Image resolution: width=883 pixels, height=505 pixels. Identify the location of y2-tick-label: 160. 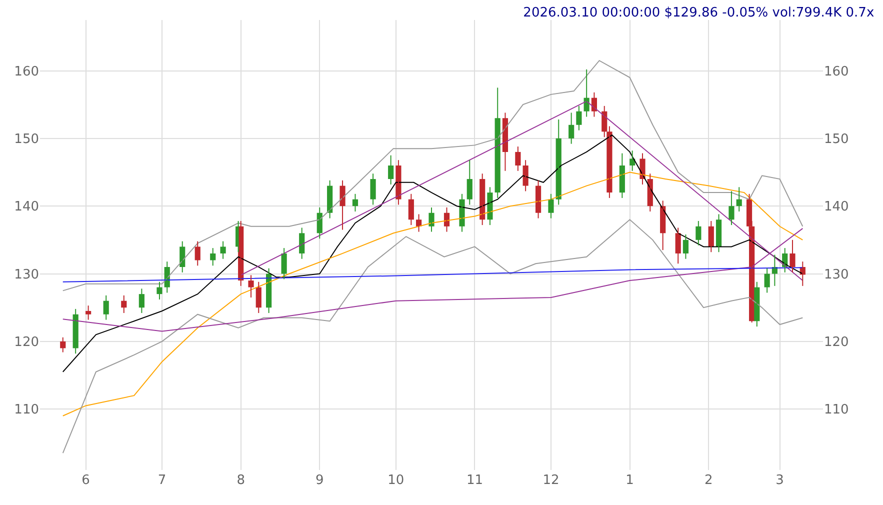
(836, 72).